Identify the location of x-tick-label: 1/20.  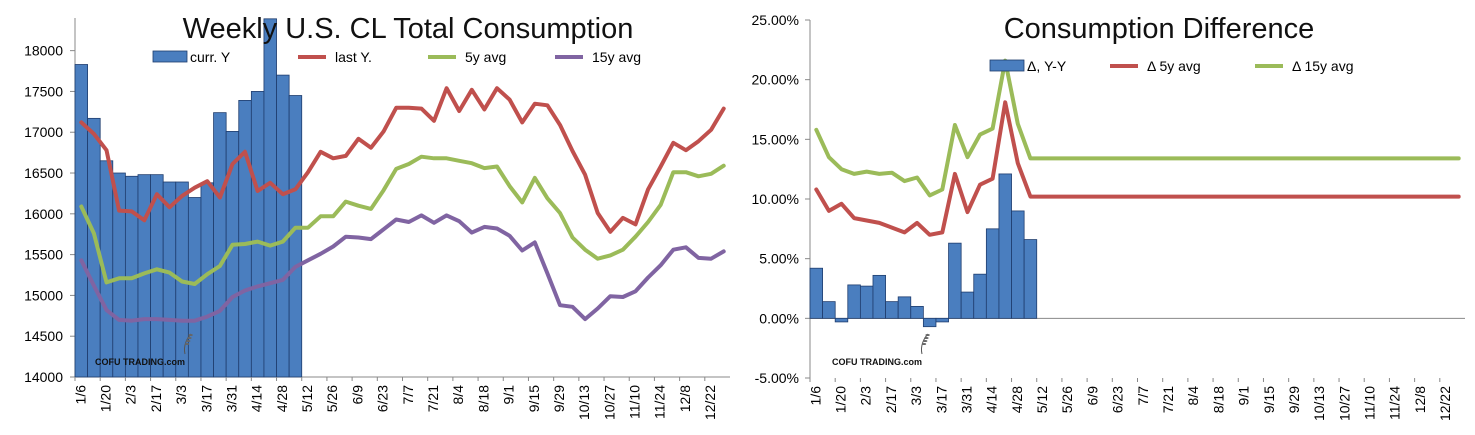
(105, 398).